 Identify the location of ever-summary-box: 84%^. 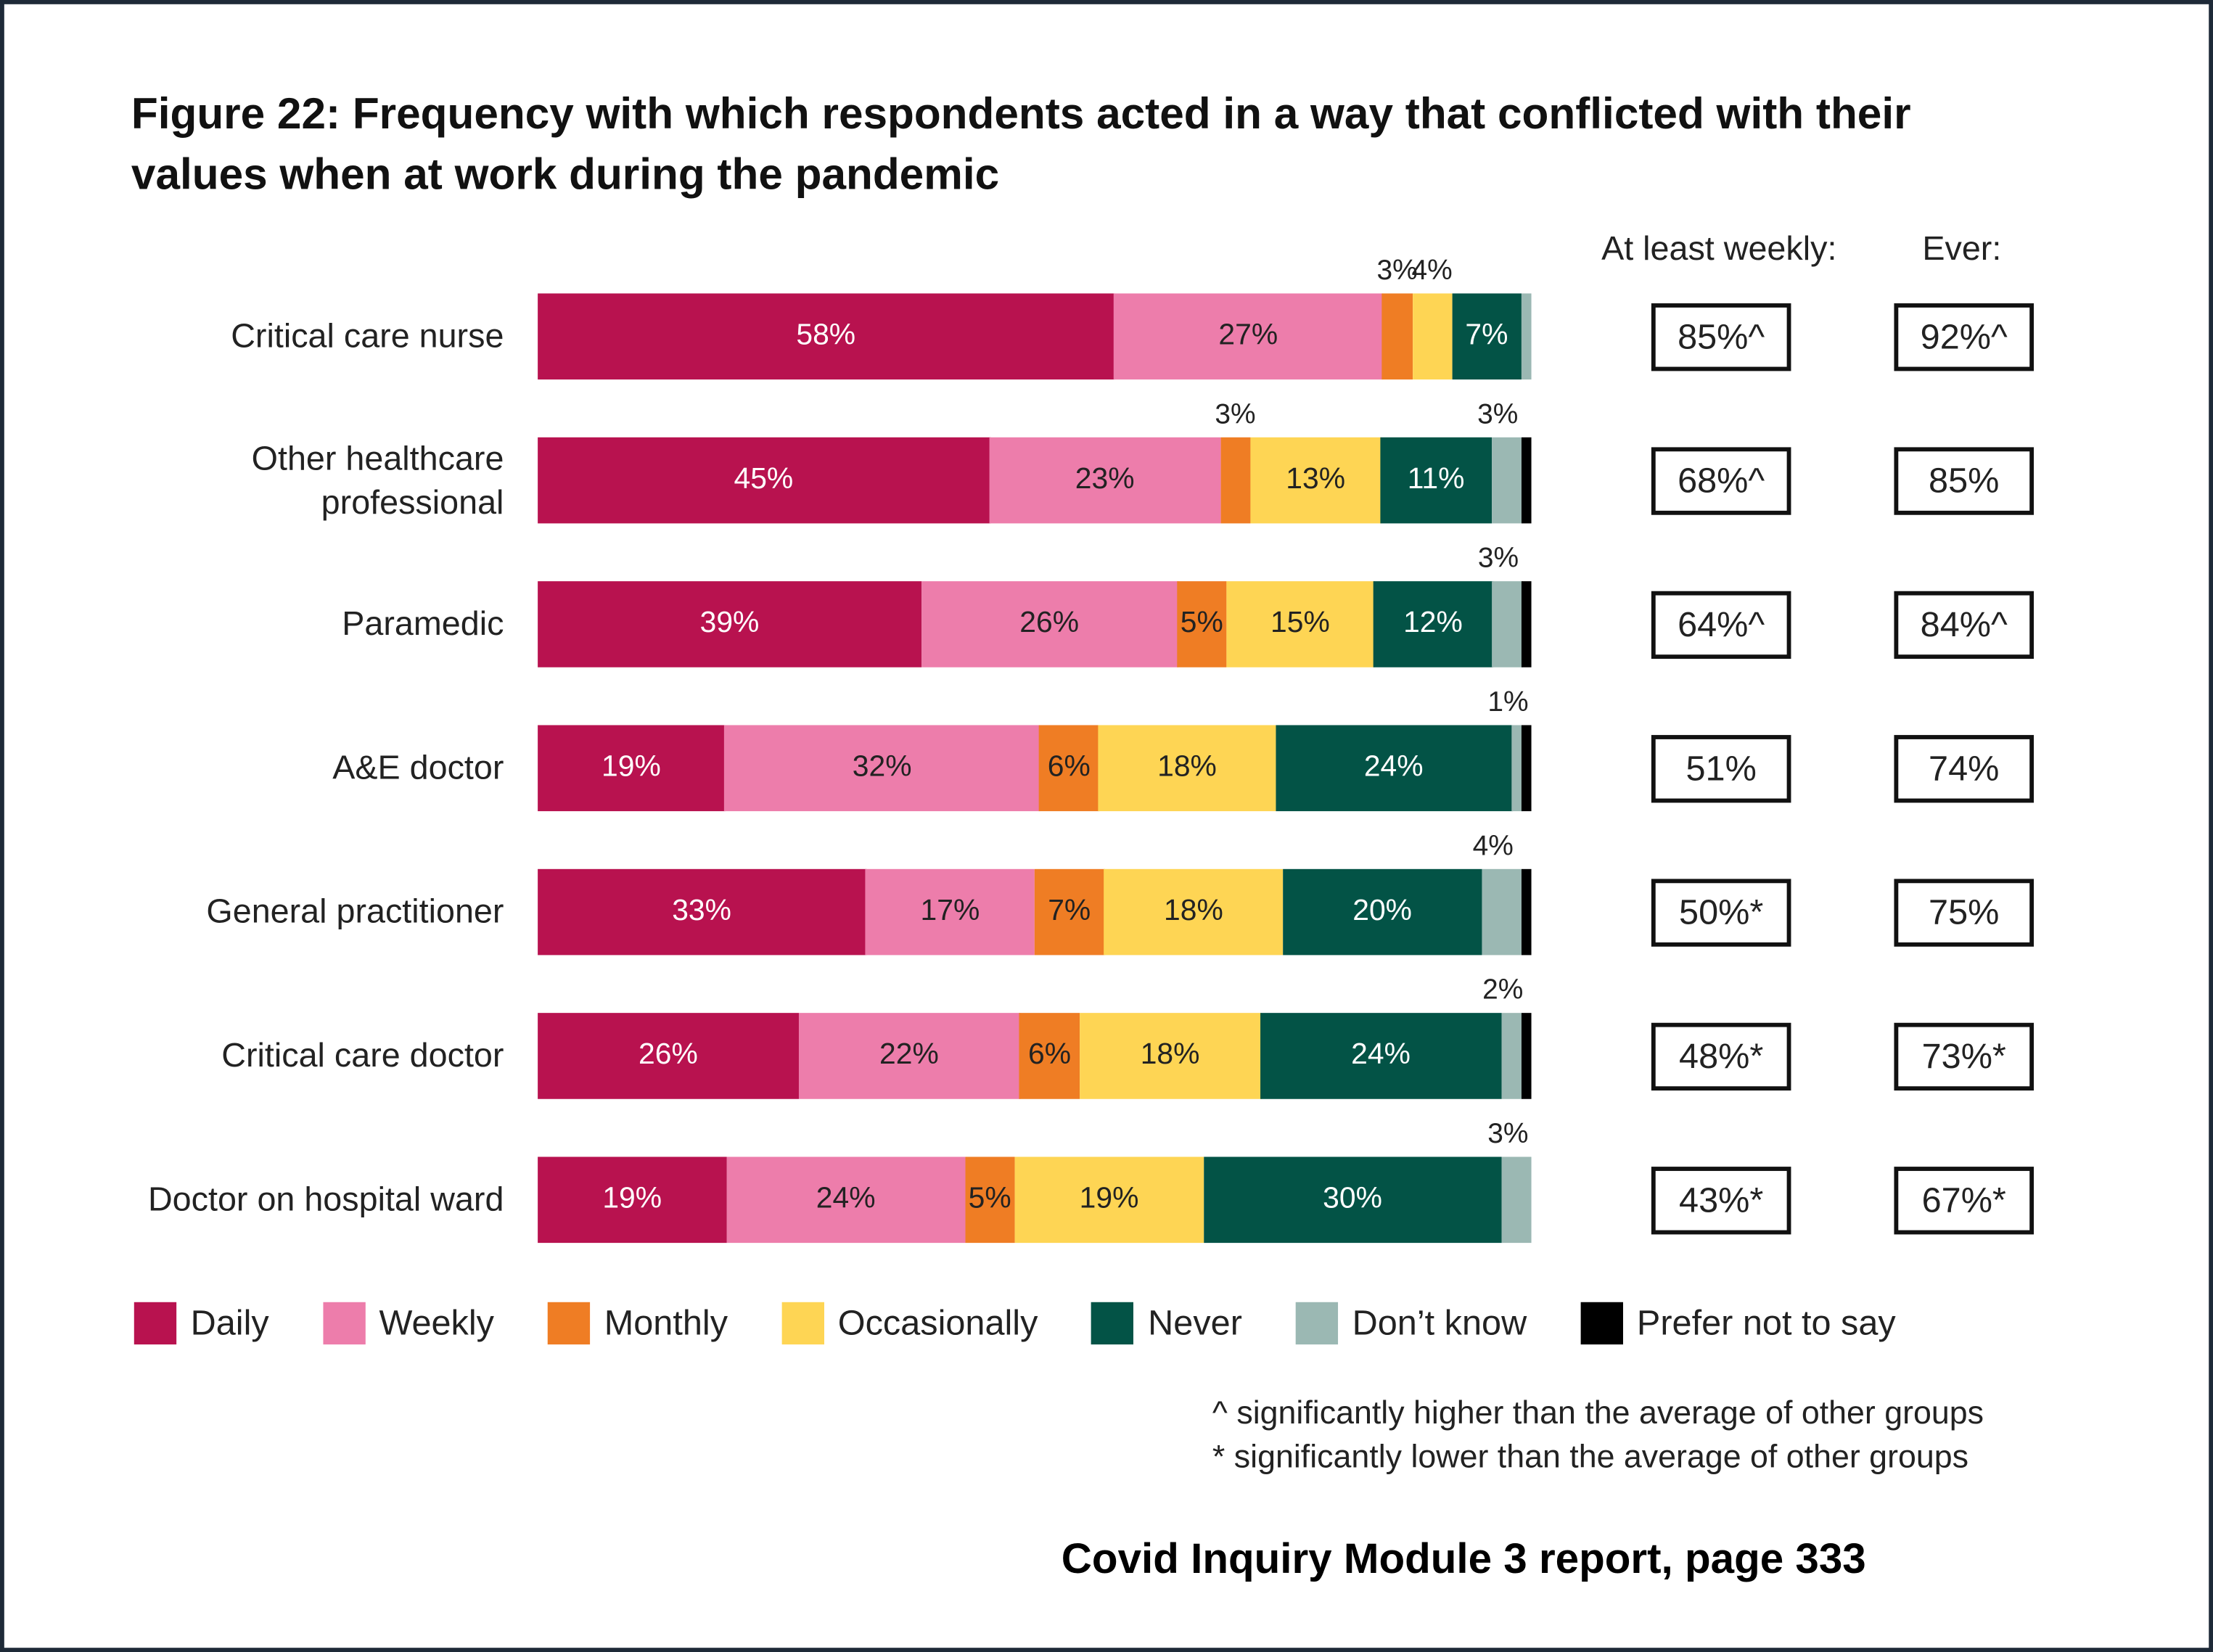
(1964, 625).